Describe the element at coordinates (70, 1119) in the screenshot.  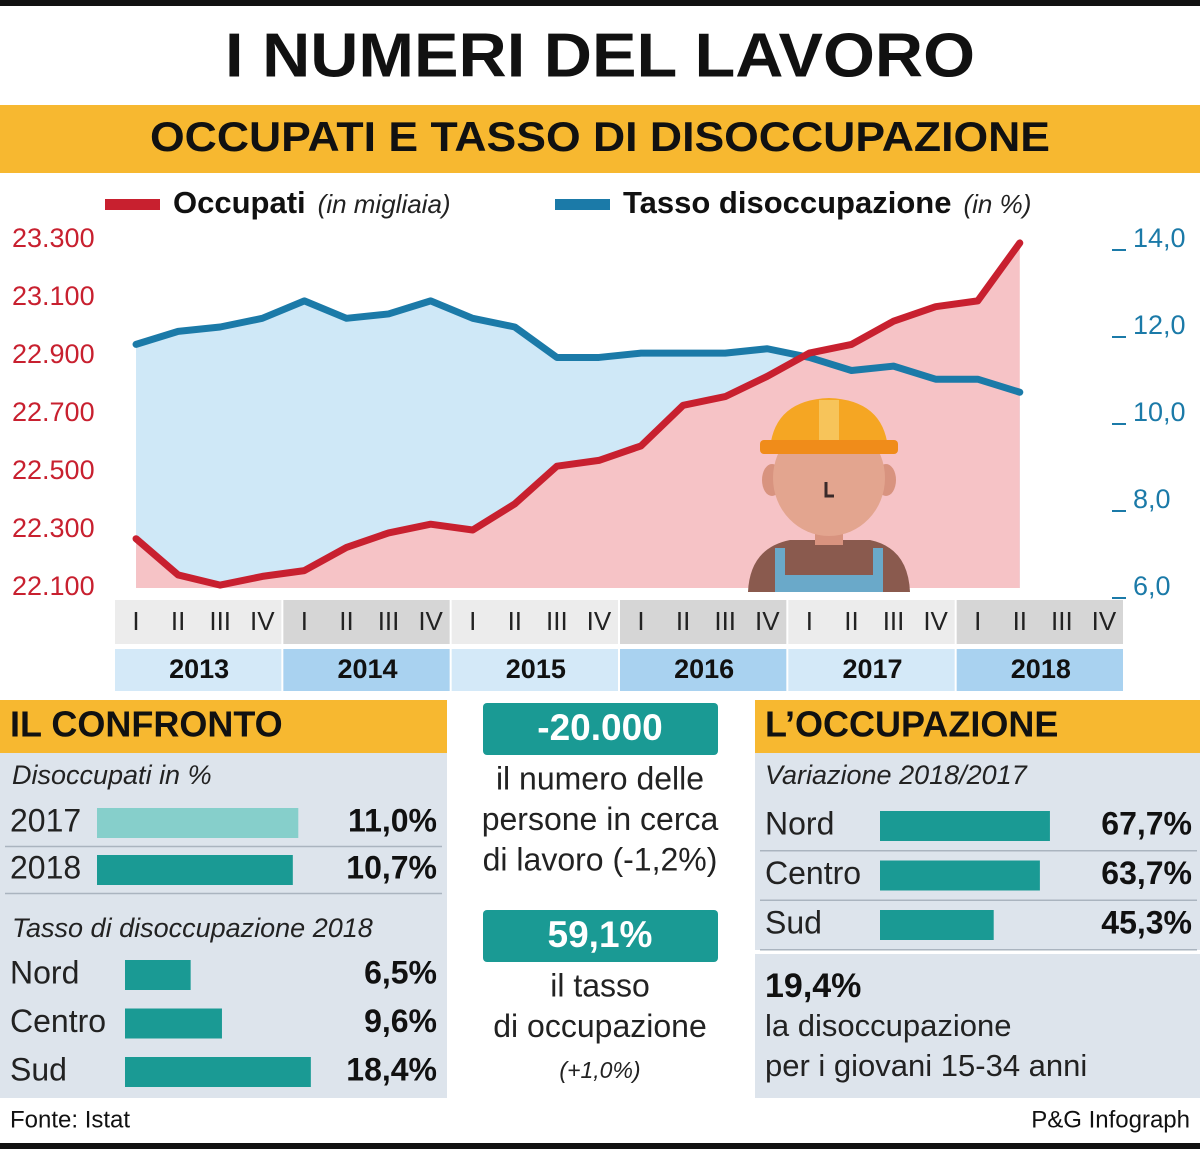
I see `source: Fonte: Istat` at that location.